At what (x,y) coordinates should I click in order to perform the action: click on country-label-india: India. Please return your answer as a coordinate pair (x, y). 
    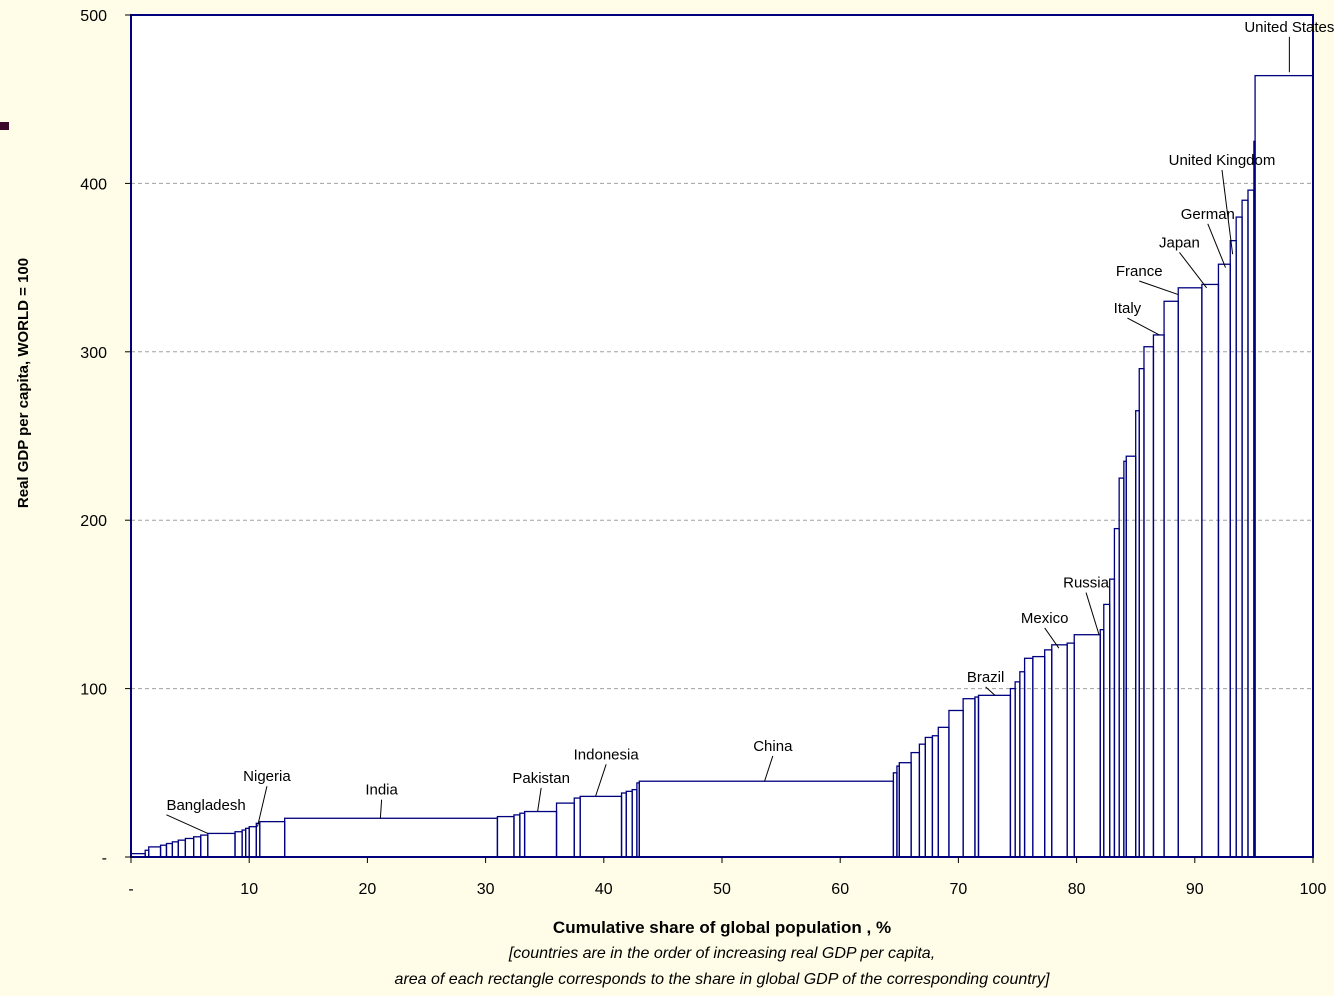
    Looking at the image, I should click on (381, 790).